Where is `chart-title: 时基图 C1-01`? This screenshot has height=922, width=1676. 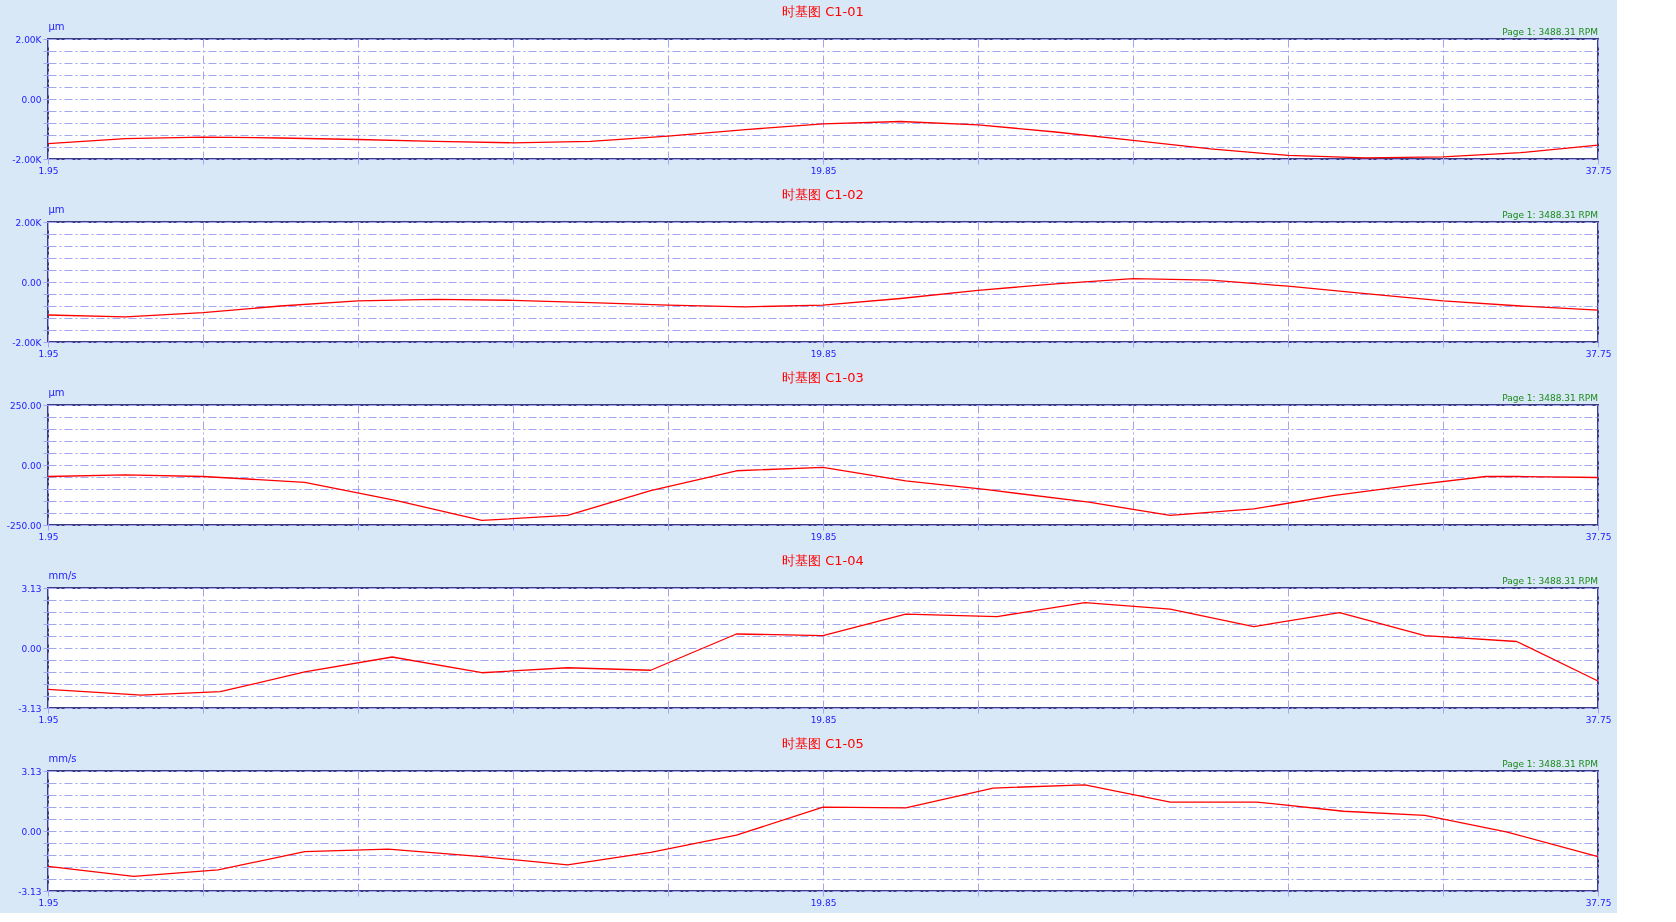 chart-title: 时基图 C1-01 is located at coordinates (823, 11).